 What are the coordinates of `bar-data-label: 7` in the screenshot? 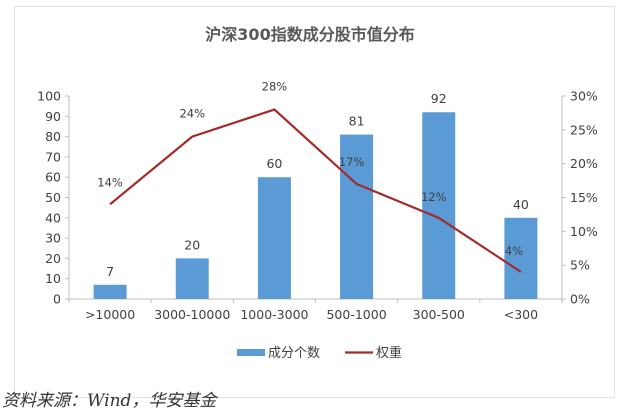 It's located at (110, 271).